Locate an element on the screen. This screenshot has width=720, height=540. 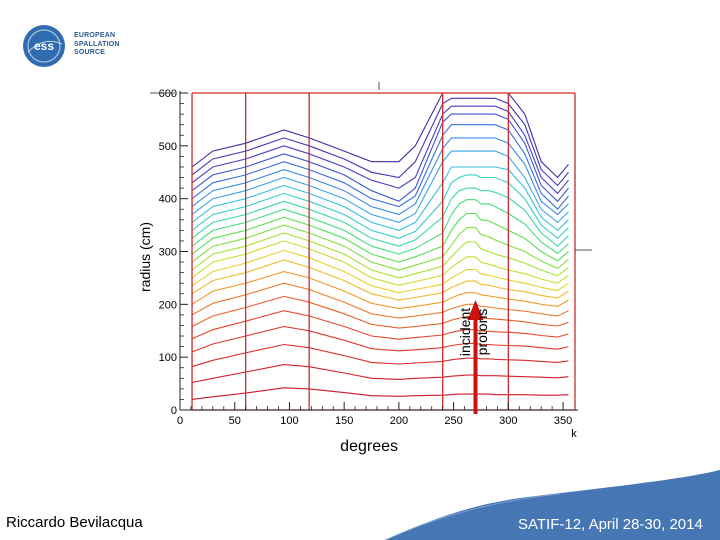
y-tick-label: 300 is located at coordinates (168, 253).